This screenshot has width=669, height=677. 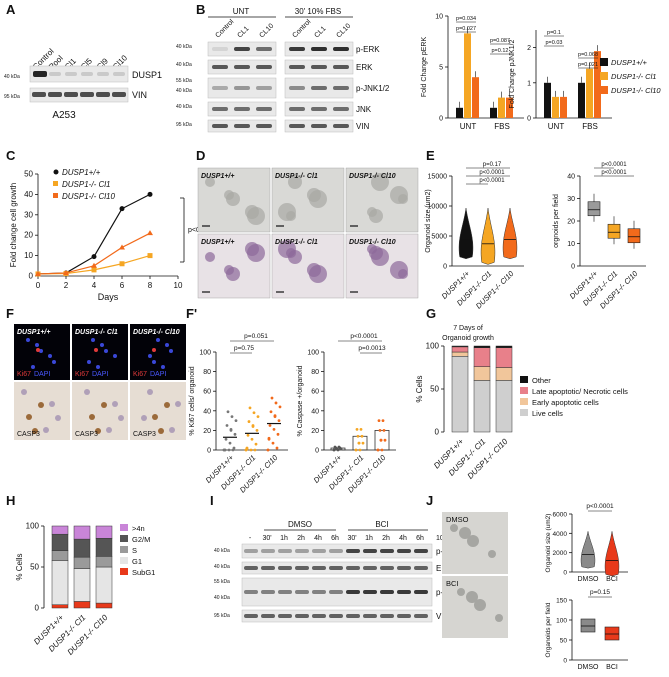 What do you see at coordinates (103, 74) in the screenshot?
I see `band-dusp1` at bounding box center [103, 74].